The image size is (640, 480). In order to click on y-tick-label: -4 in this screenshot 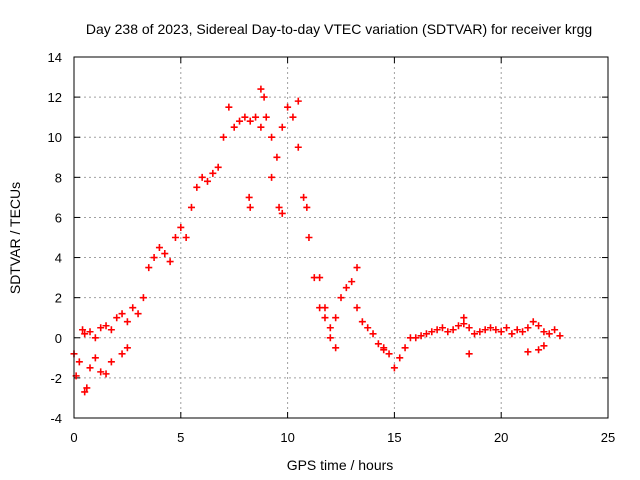, I will do `click(56, 418)`.